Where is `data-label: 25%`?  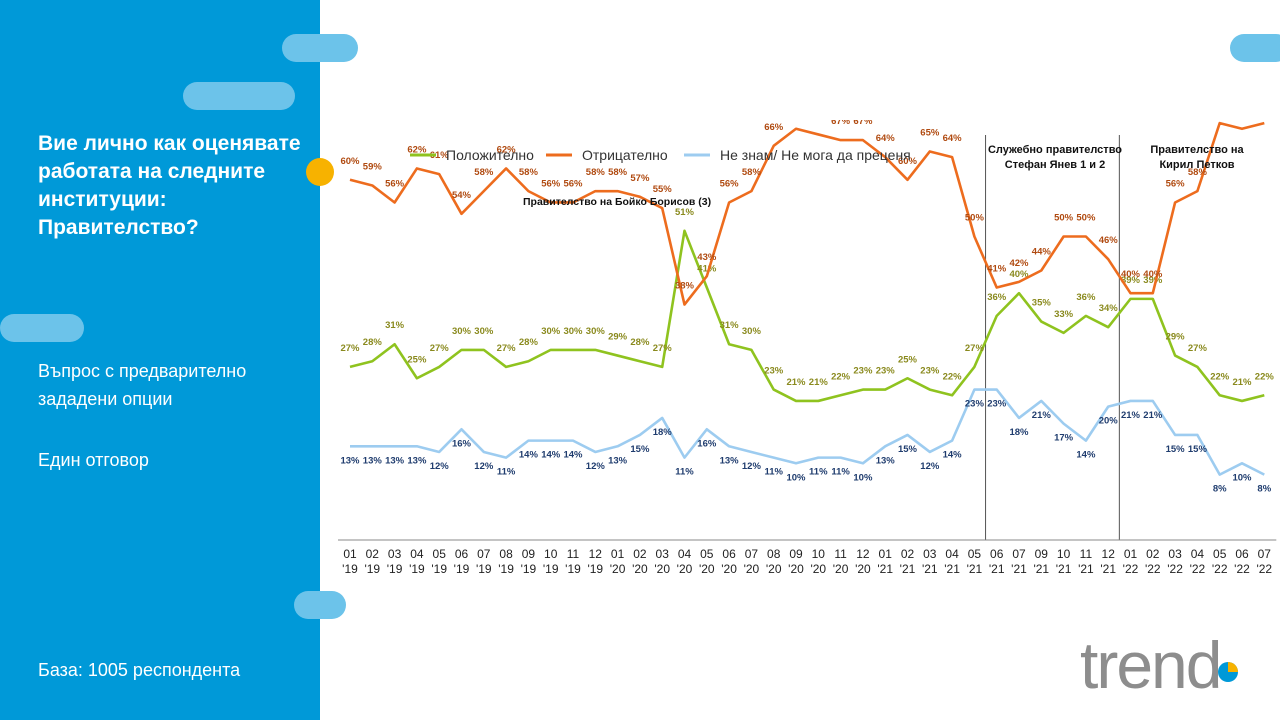 data-label: 25% is located at coordinates (417, 359).